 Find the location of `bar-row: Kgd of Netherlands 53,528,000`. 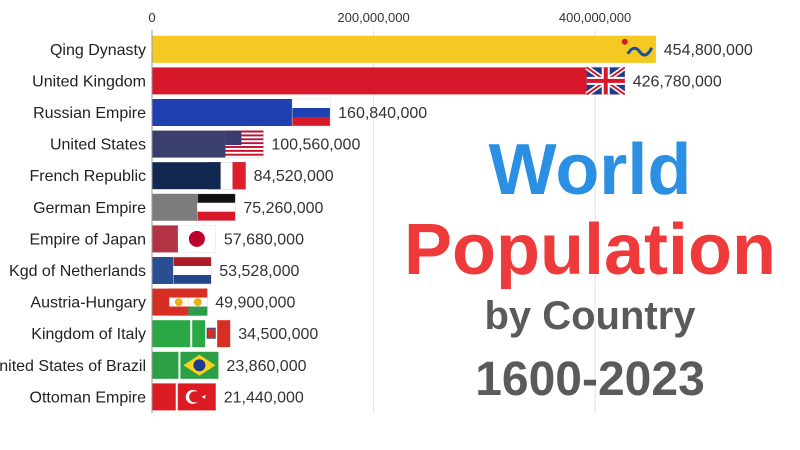

bar-row: Kgd of Netherlands 53,528,000 is located at coordinates (154, 270).